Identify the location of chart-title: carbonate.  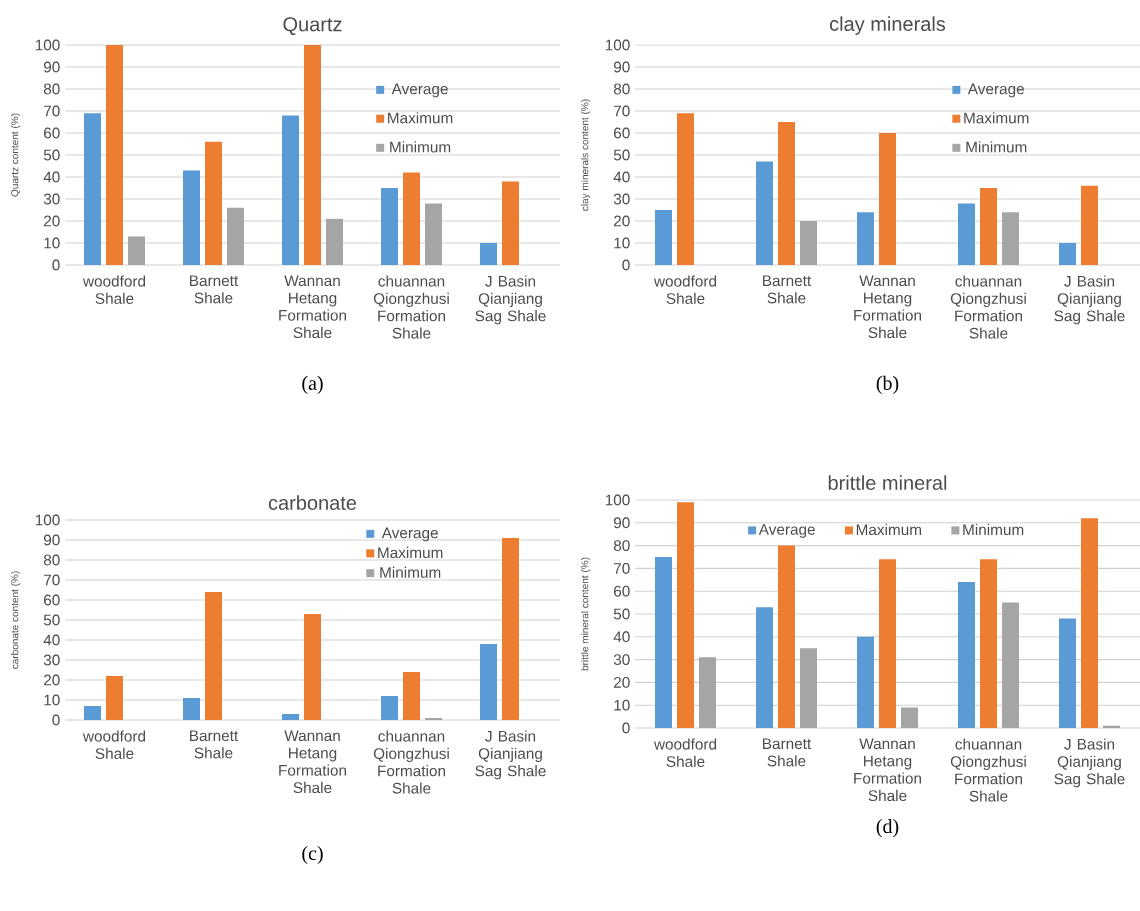
(312, 502).